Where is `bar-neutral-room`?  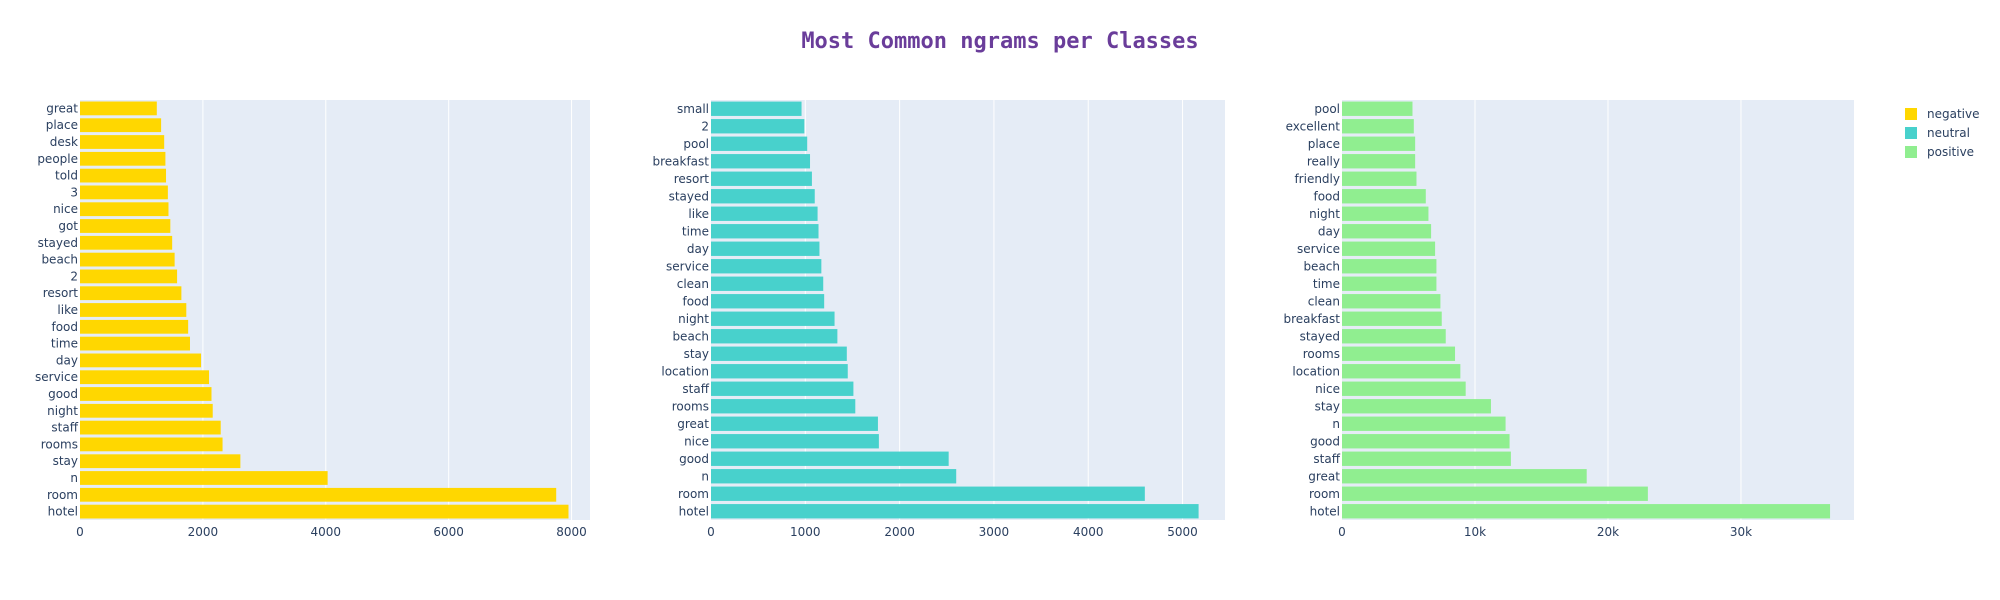 bar-neutral-room is located at coordinates (928, 493).